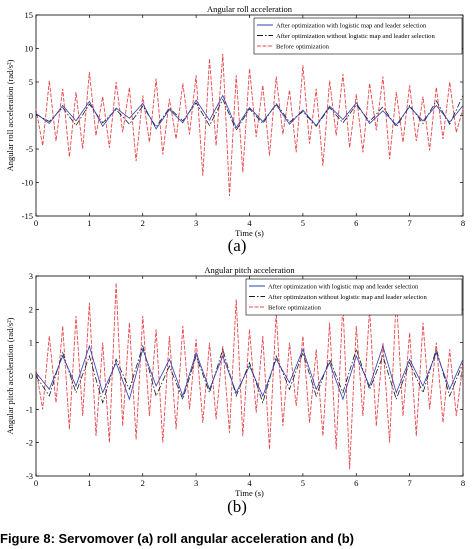  Describe the element at coordinates (27, 183) in the screenshot. I see `roll-y-tick-label: -10` at that location.